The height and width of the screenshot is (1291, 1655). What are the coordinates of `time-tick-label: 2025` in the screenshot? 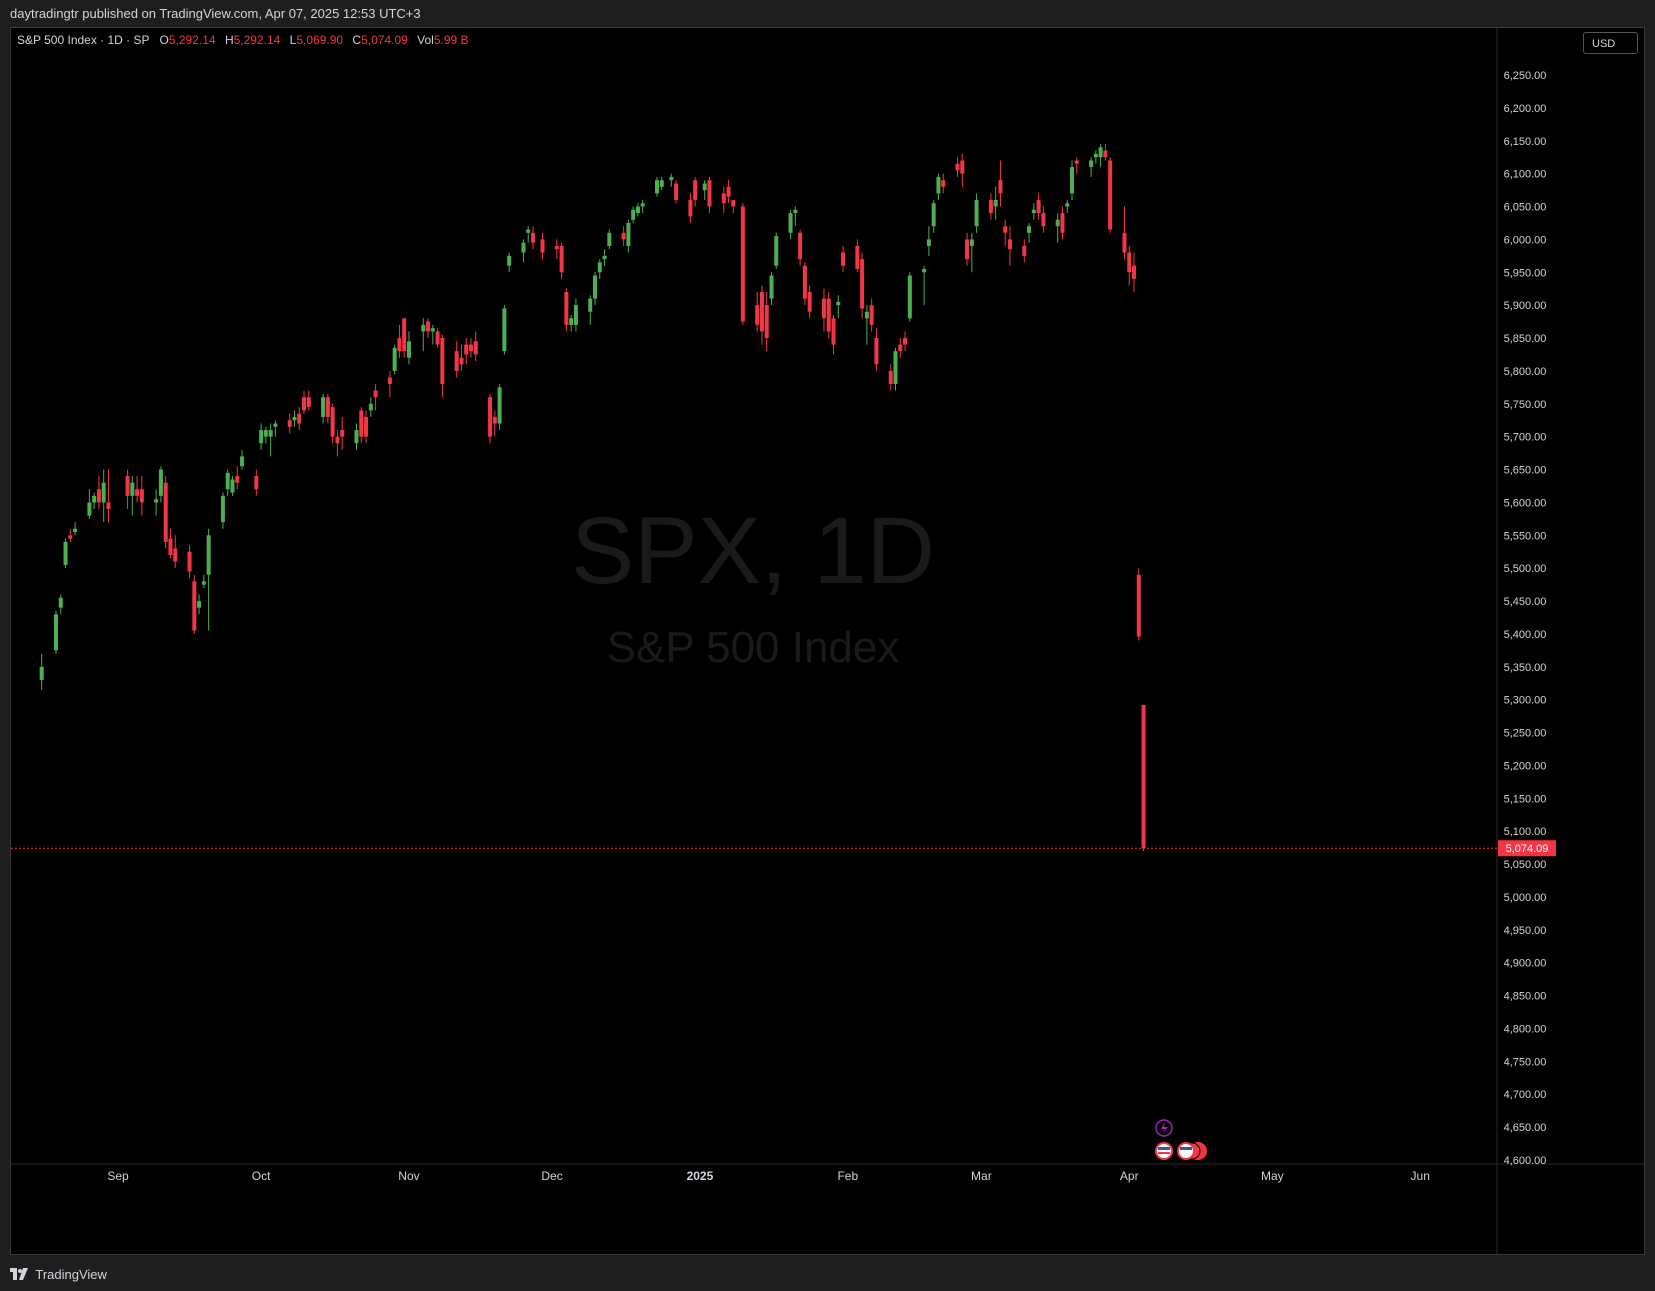 It's located at (700, 1176).